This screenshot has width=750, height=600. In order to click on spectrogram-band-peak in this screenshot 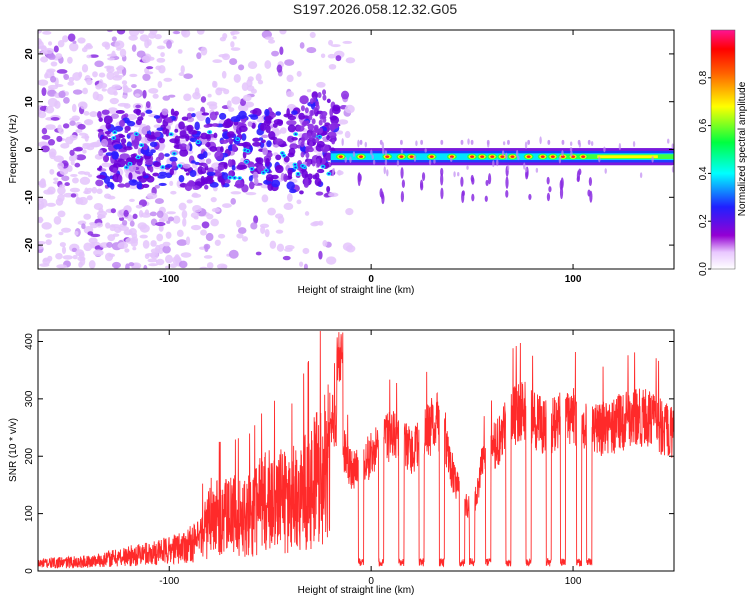, I will do `click(627, 157)`.